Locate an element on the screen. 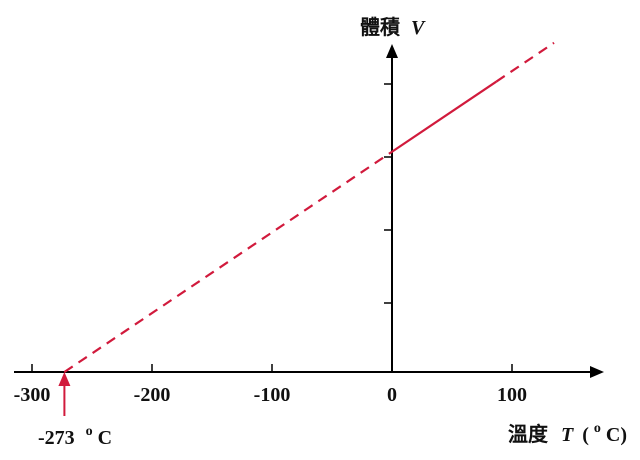 This screenshot has width=640, height=460. x-axis-arrow is located at coordinates (597, 372).